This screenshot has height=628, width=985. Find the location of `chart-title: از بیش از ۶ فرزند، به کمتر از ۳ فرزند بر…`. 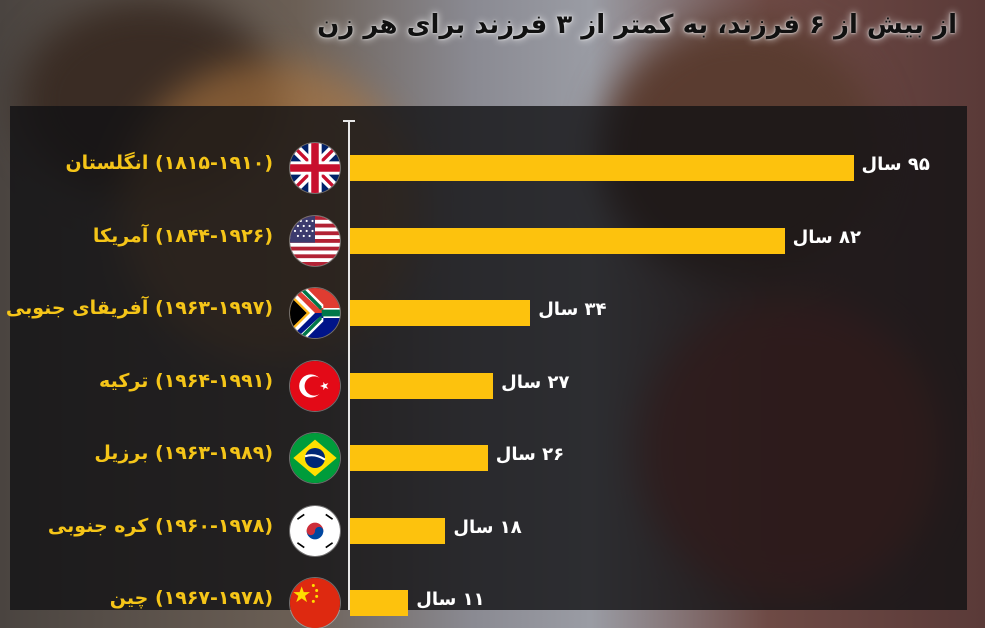

chart-title: از بیش از ۶ فرزند، به کمتر از ۳ فرزند بر… is located at coordinates (637, 25).